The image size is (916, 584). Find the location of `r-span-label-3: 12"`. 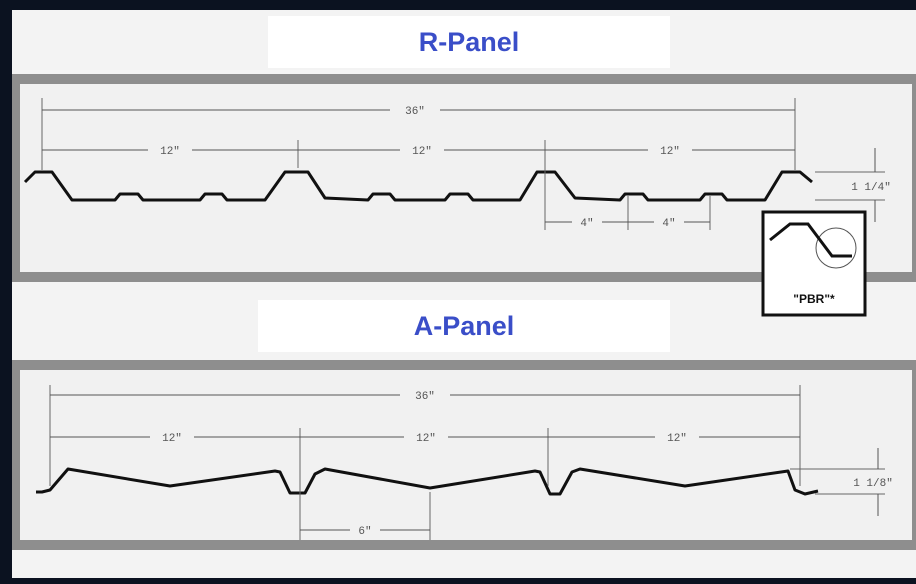

r-span-label-3: 12" is located at coordinates (670, 152).